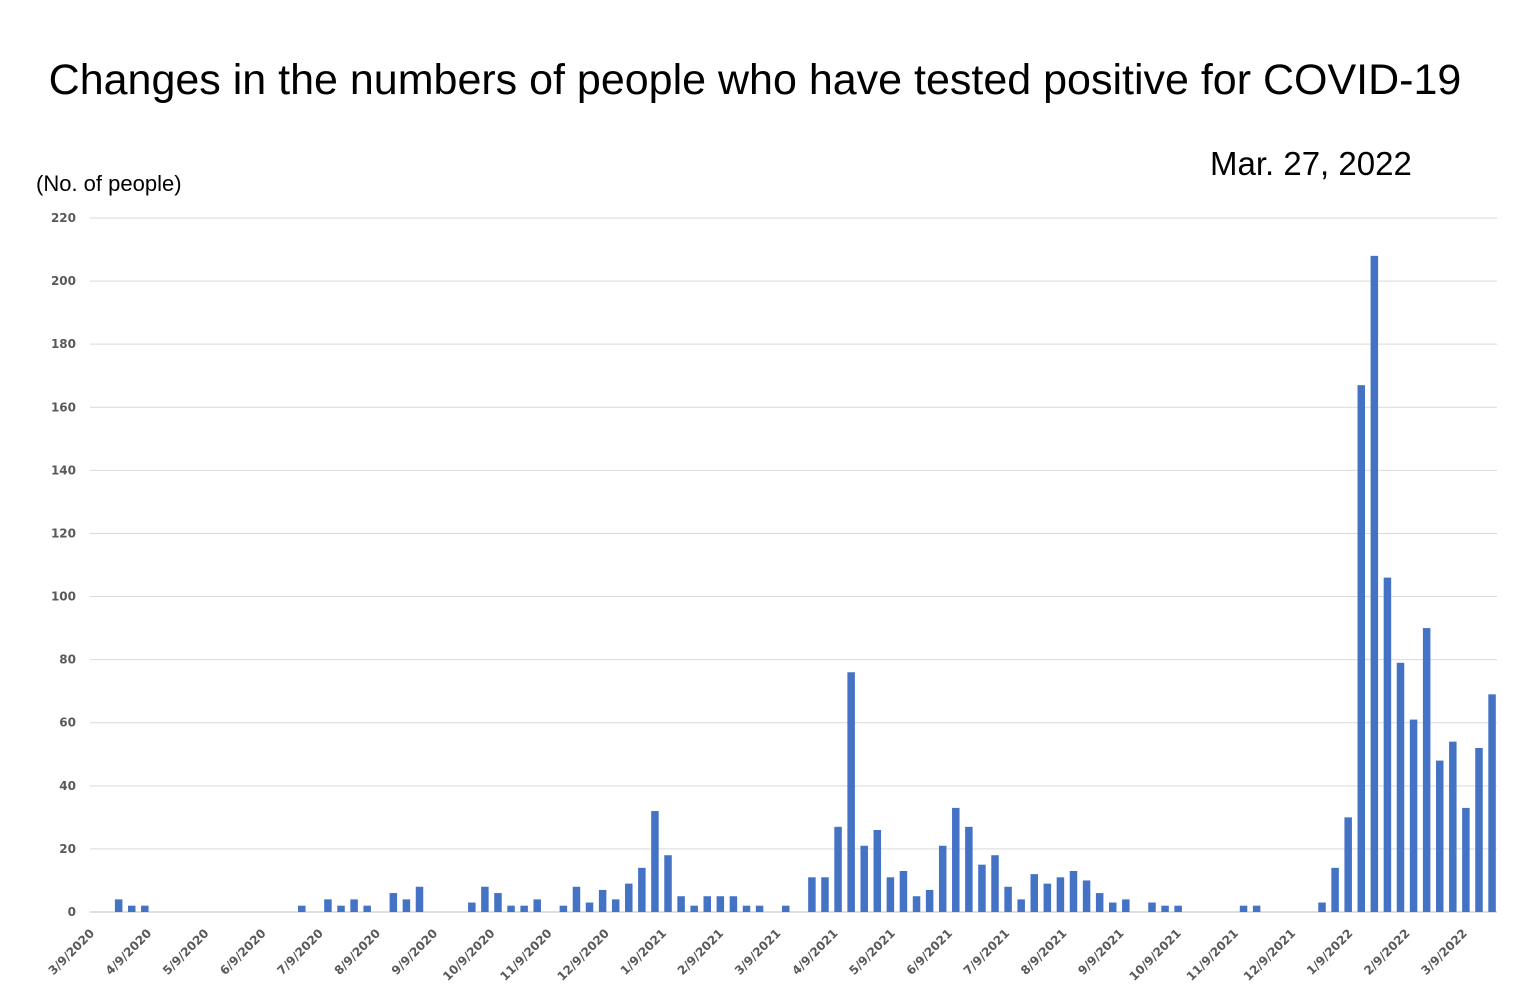  I want to click on x-tick-label: 2/9/2022, so click(1387, 952).